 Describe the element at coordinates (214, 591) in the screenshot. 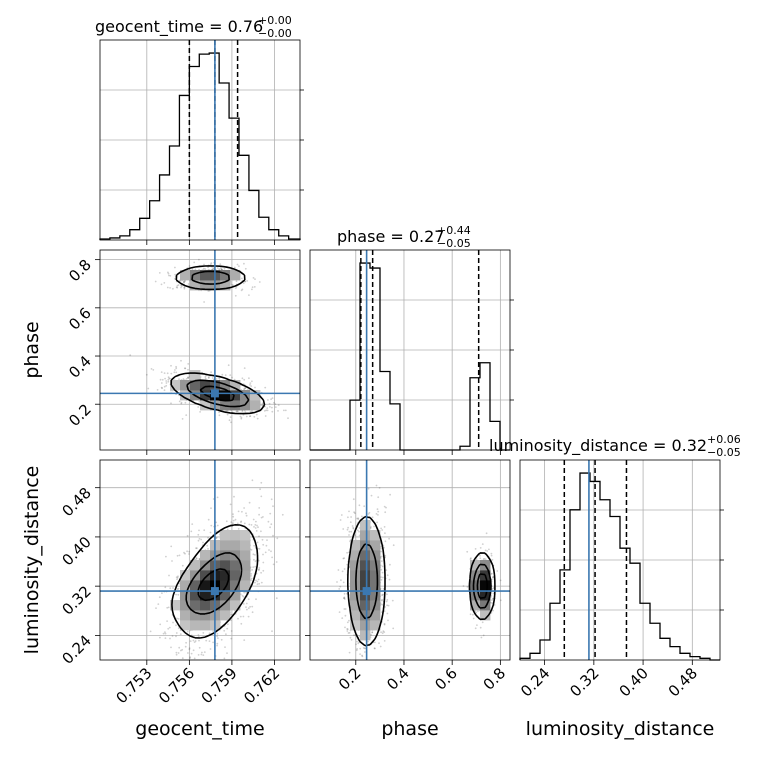

I see `luminosity_distance-vs-geocent_time-truth-marker` at that location.